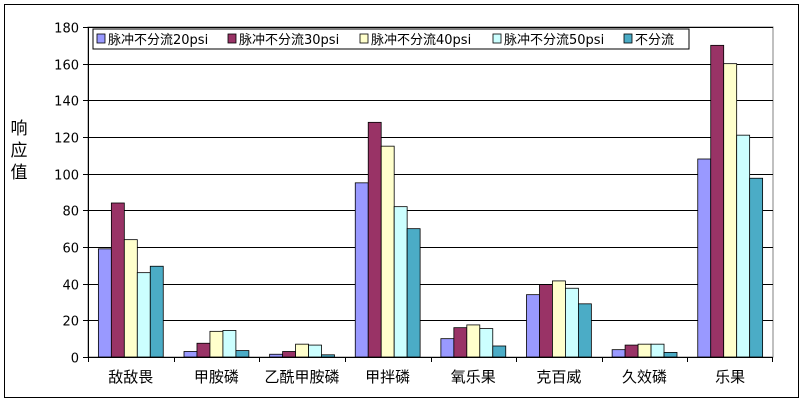  I want to click on legend-box, so click(391, 39).